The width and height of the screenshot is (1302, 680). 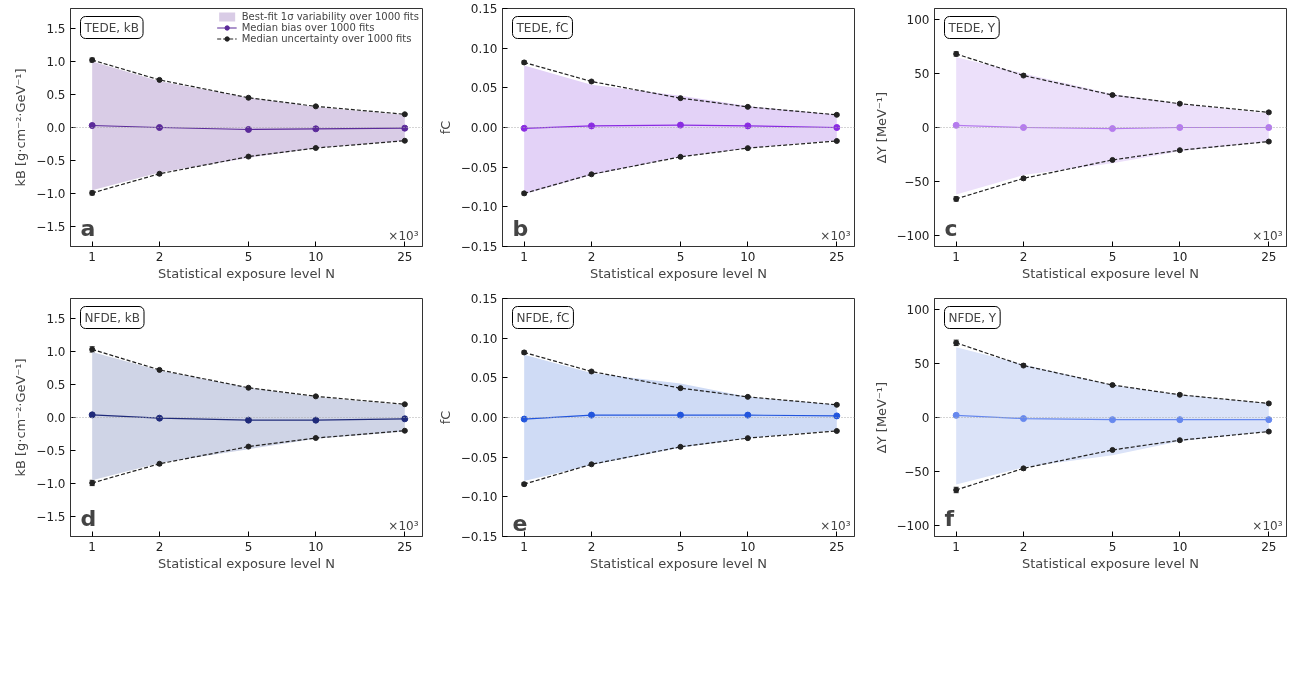 What do you see at coordinates (308, 27) in the screenshot?
I see `legend-label: Median bias over 1000 fits` at bounding box center [308, 27].